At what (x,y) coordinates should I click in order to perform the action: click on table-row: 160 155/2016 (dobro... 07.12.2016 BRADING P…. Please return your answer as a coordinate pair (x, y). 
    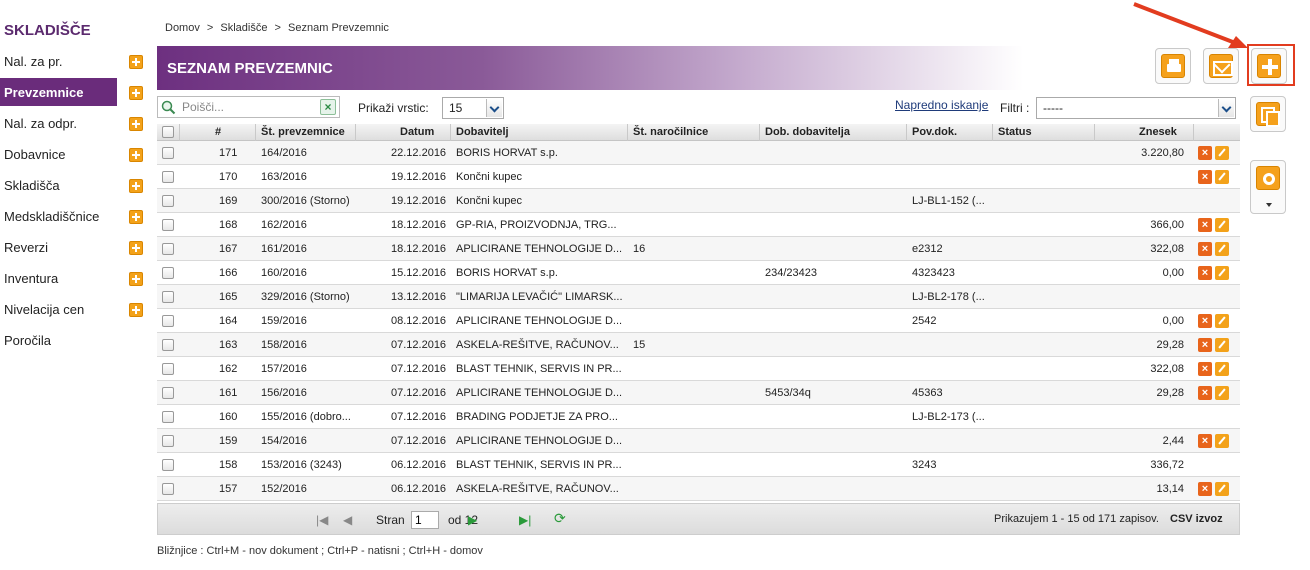
    Looking at the image, I should click on (698, 417).